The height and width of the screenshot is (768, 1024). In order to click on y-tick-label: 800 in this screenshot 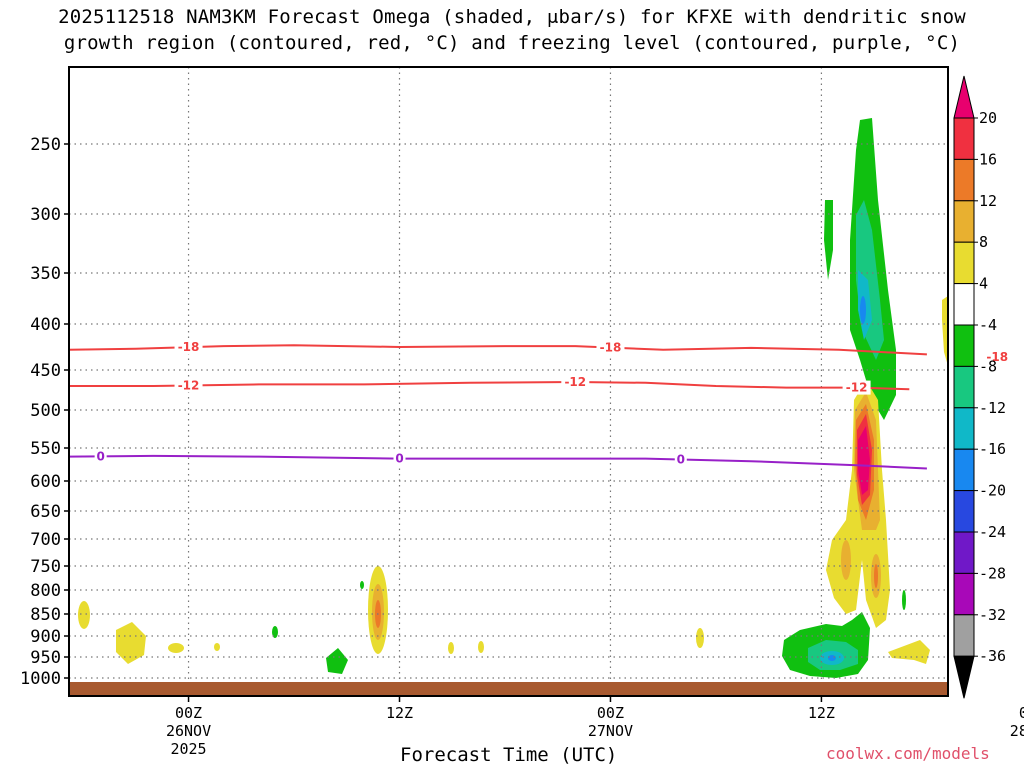, I will do `click(45, 591)`.